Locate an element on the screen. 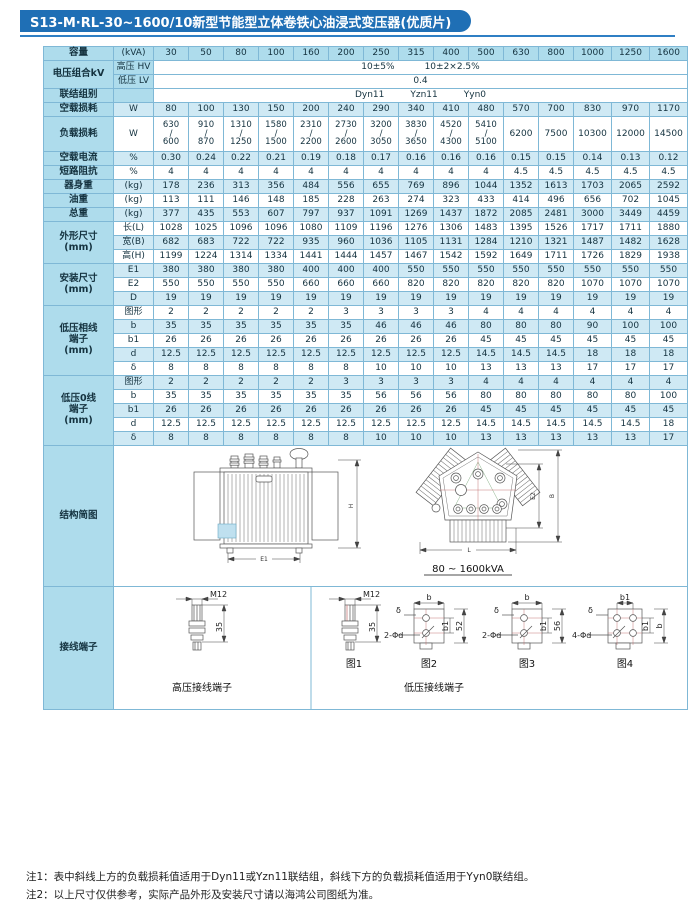 Image resolution: width=690 pixels, height=910 pixels. voltage-lv-row: 低压 LV 0.4 is located at coordinates (366, 81).